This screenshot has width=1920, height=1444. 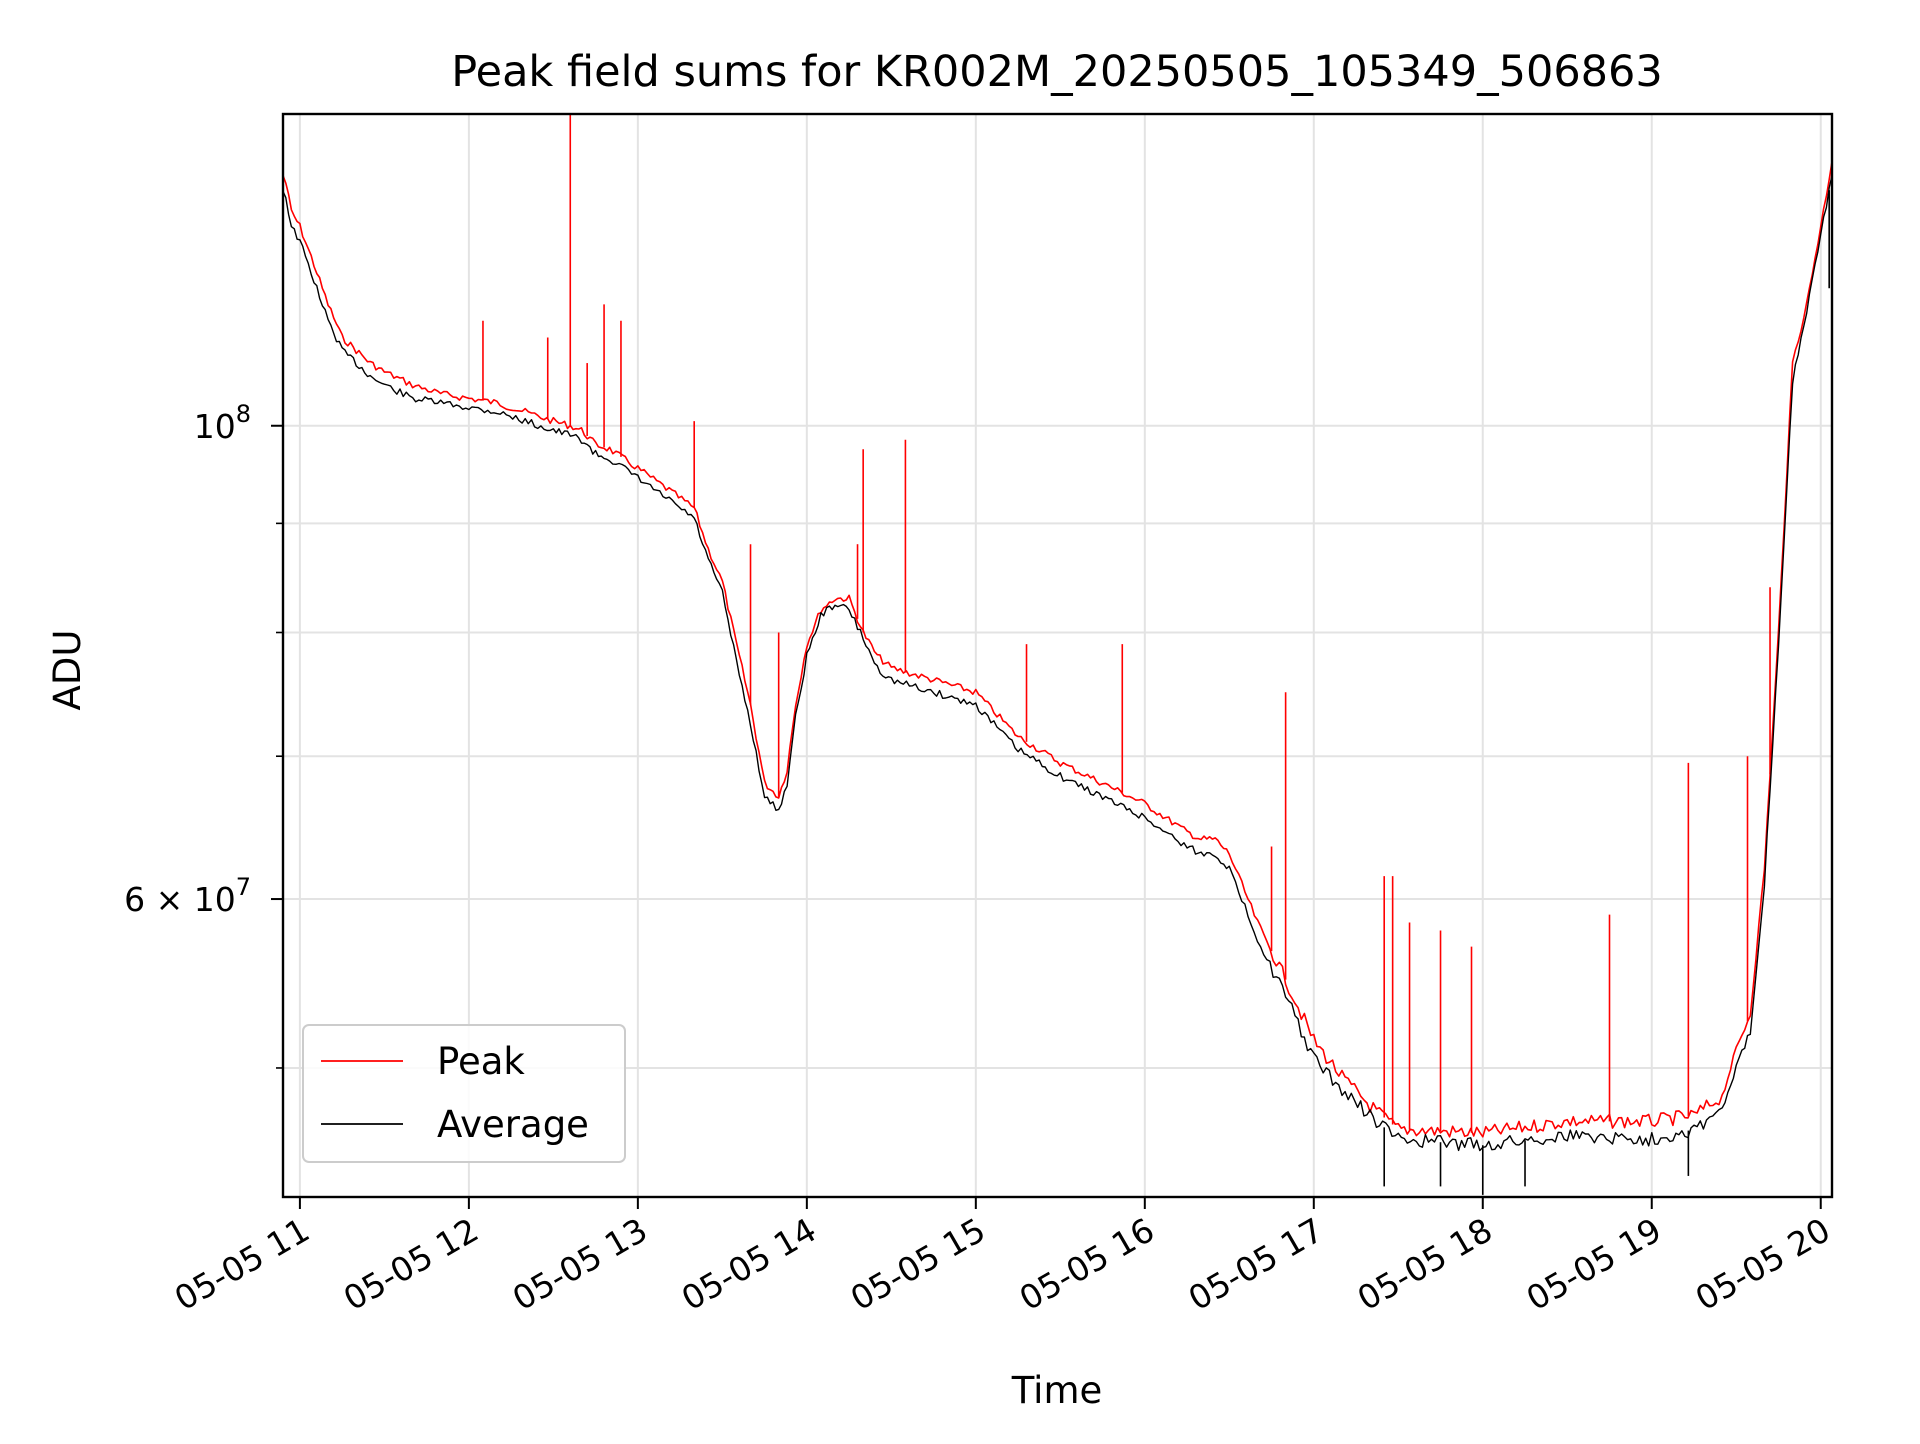 I want to click on legend: Peak Average, so click(x=464, y=1093).